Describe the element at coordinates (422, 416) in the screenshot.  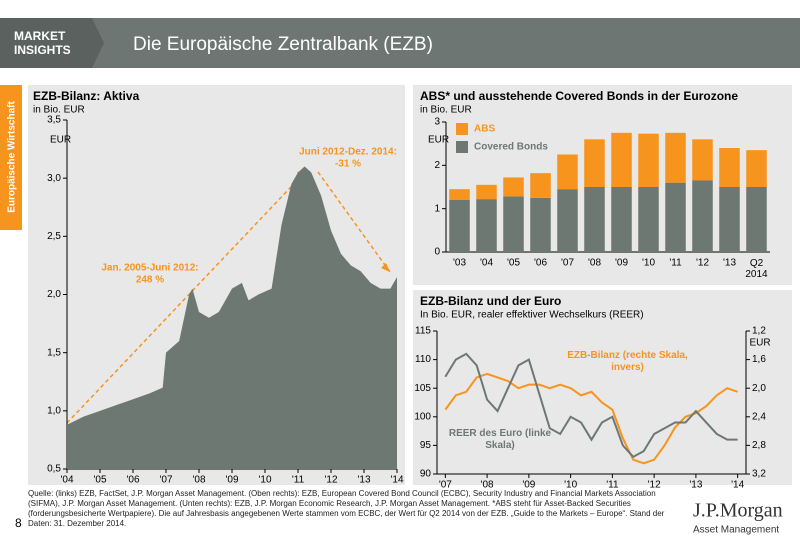
I see `y-tick-label: 100` at that location.